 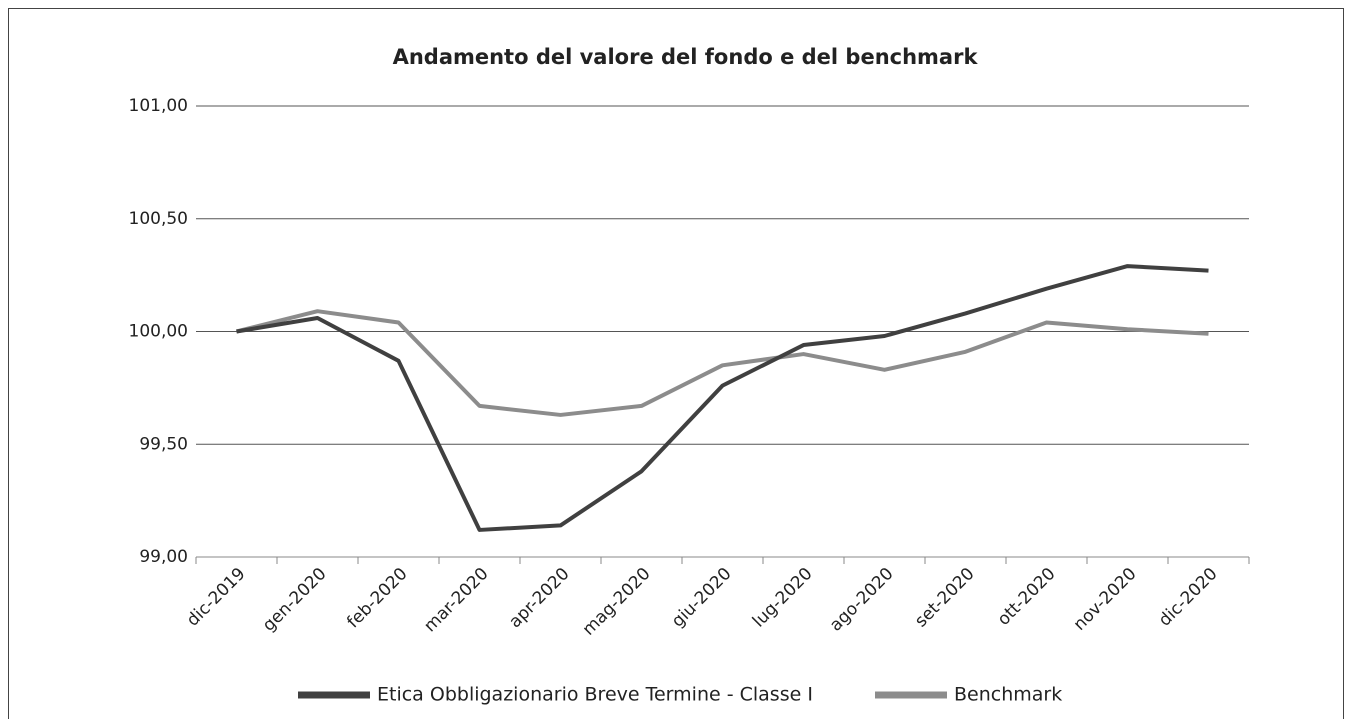 I want to click on x-tick-label: nov-2020, so click(x=1105, y=599).